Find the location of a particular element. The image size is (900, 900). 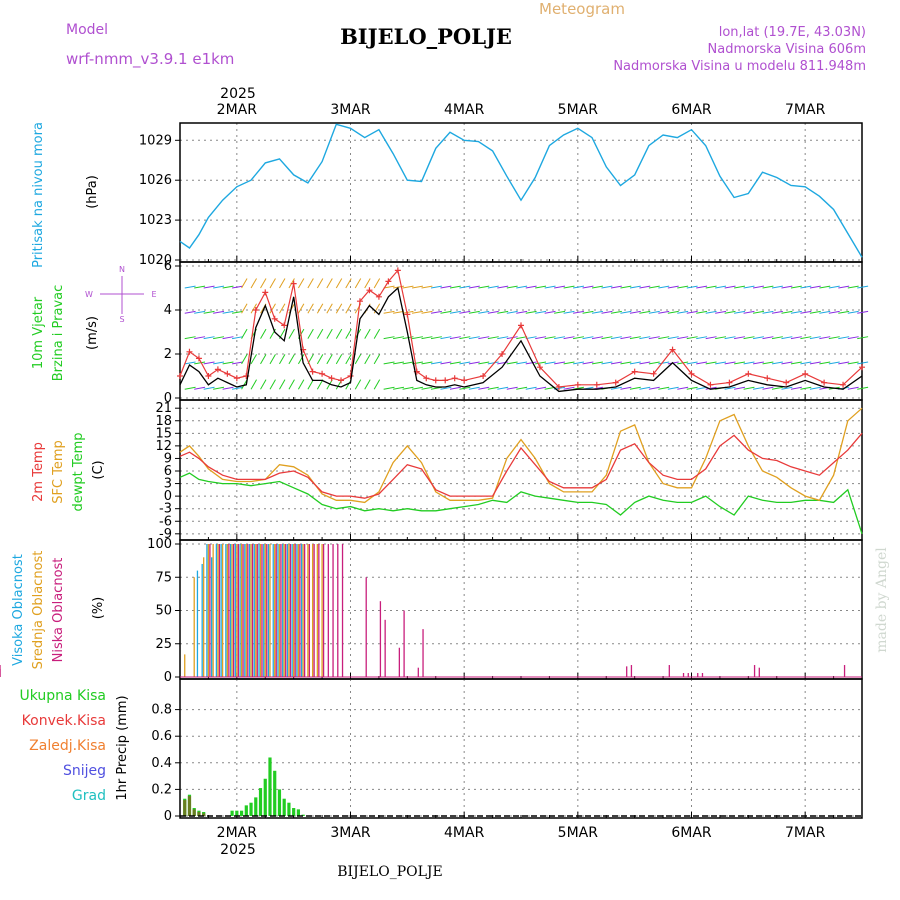

bottom-day-label: 2MAR is located at coordinates (237, 833).